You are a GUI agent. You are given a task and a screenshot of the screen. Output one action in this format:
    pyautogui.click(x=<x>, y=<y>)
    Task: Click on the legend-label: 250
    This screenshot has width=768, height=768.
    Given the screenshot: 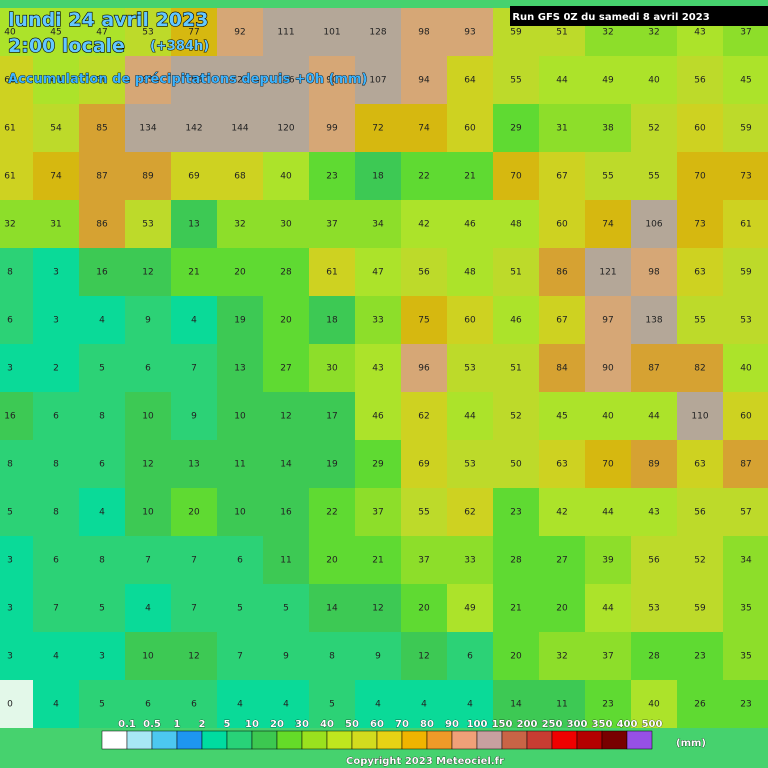 What is the action you would take?
    pyautogui.click(x=552, y=724)
    